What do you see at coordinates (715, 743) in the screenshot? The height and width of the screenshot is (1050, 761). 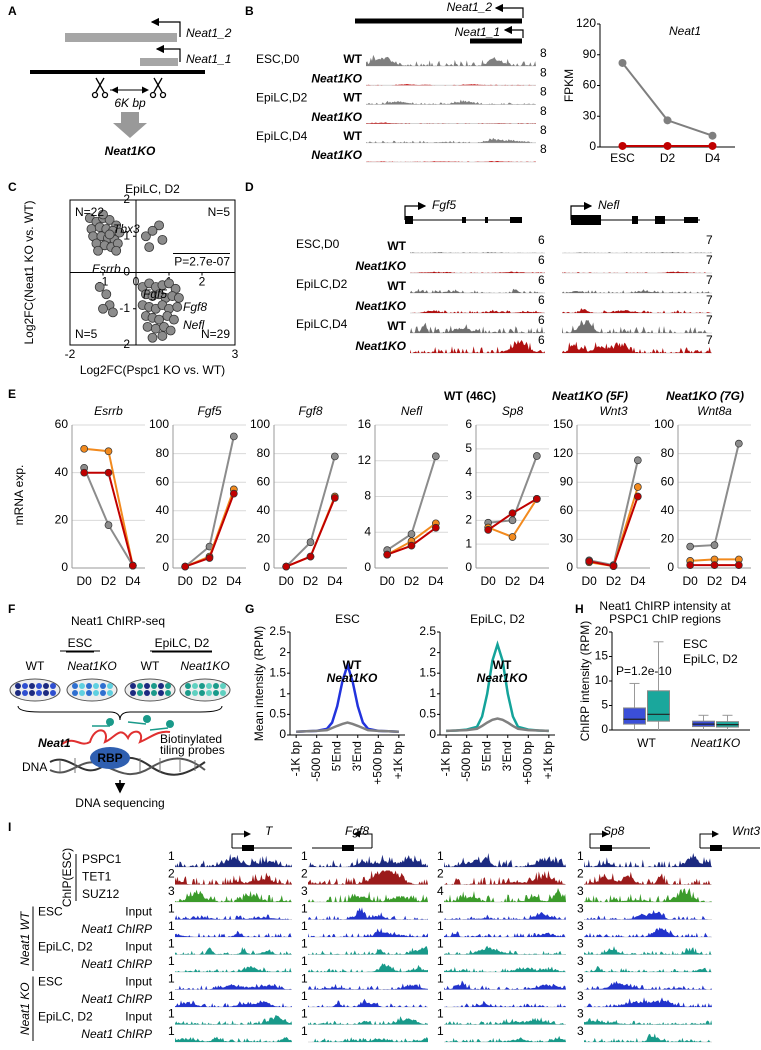 I see `x-tick-label: Neat1KO` at bounding box center [715, 743].